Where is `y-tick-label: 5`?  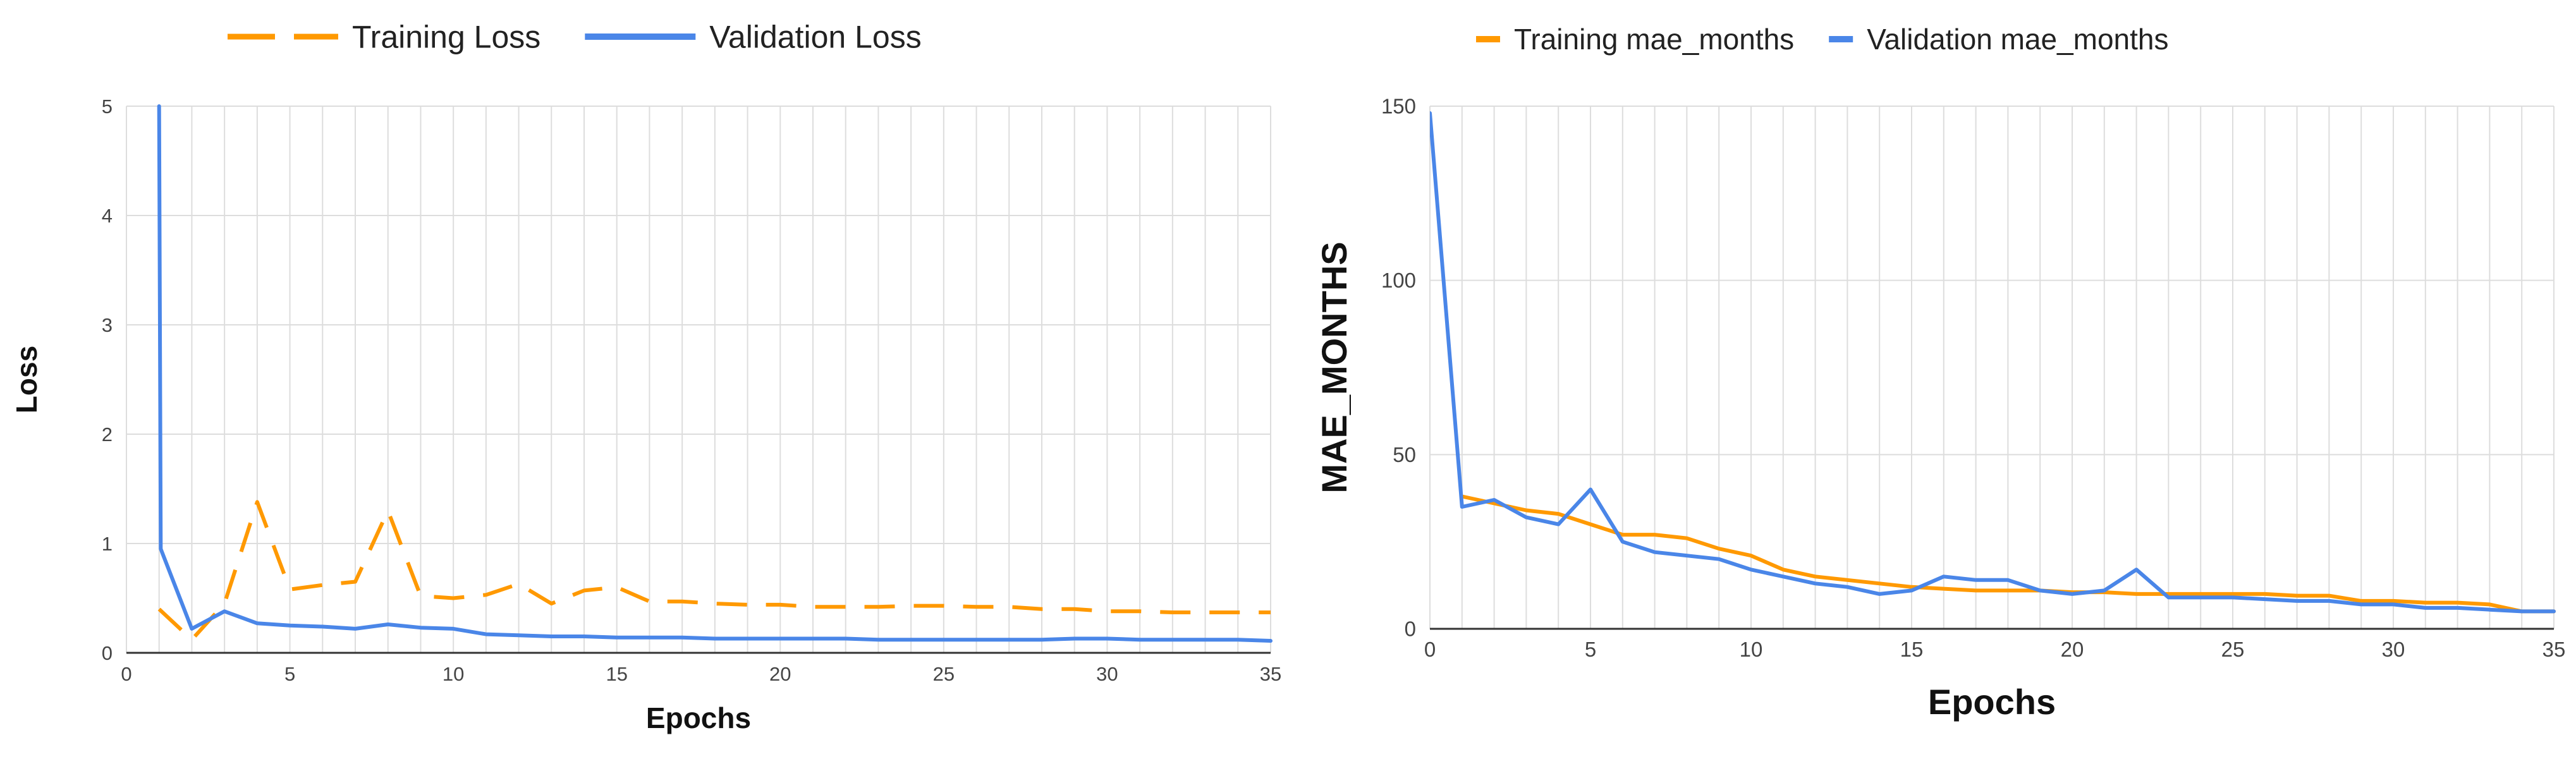 y-tick-label: 5 is located at coordinates (107, 107).